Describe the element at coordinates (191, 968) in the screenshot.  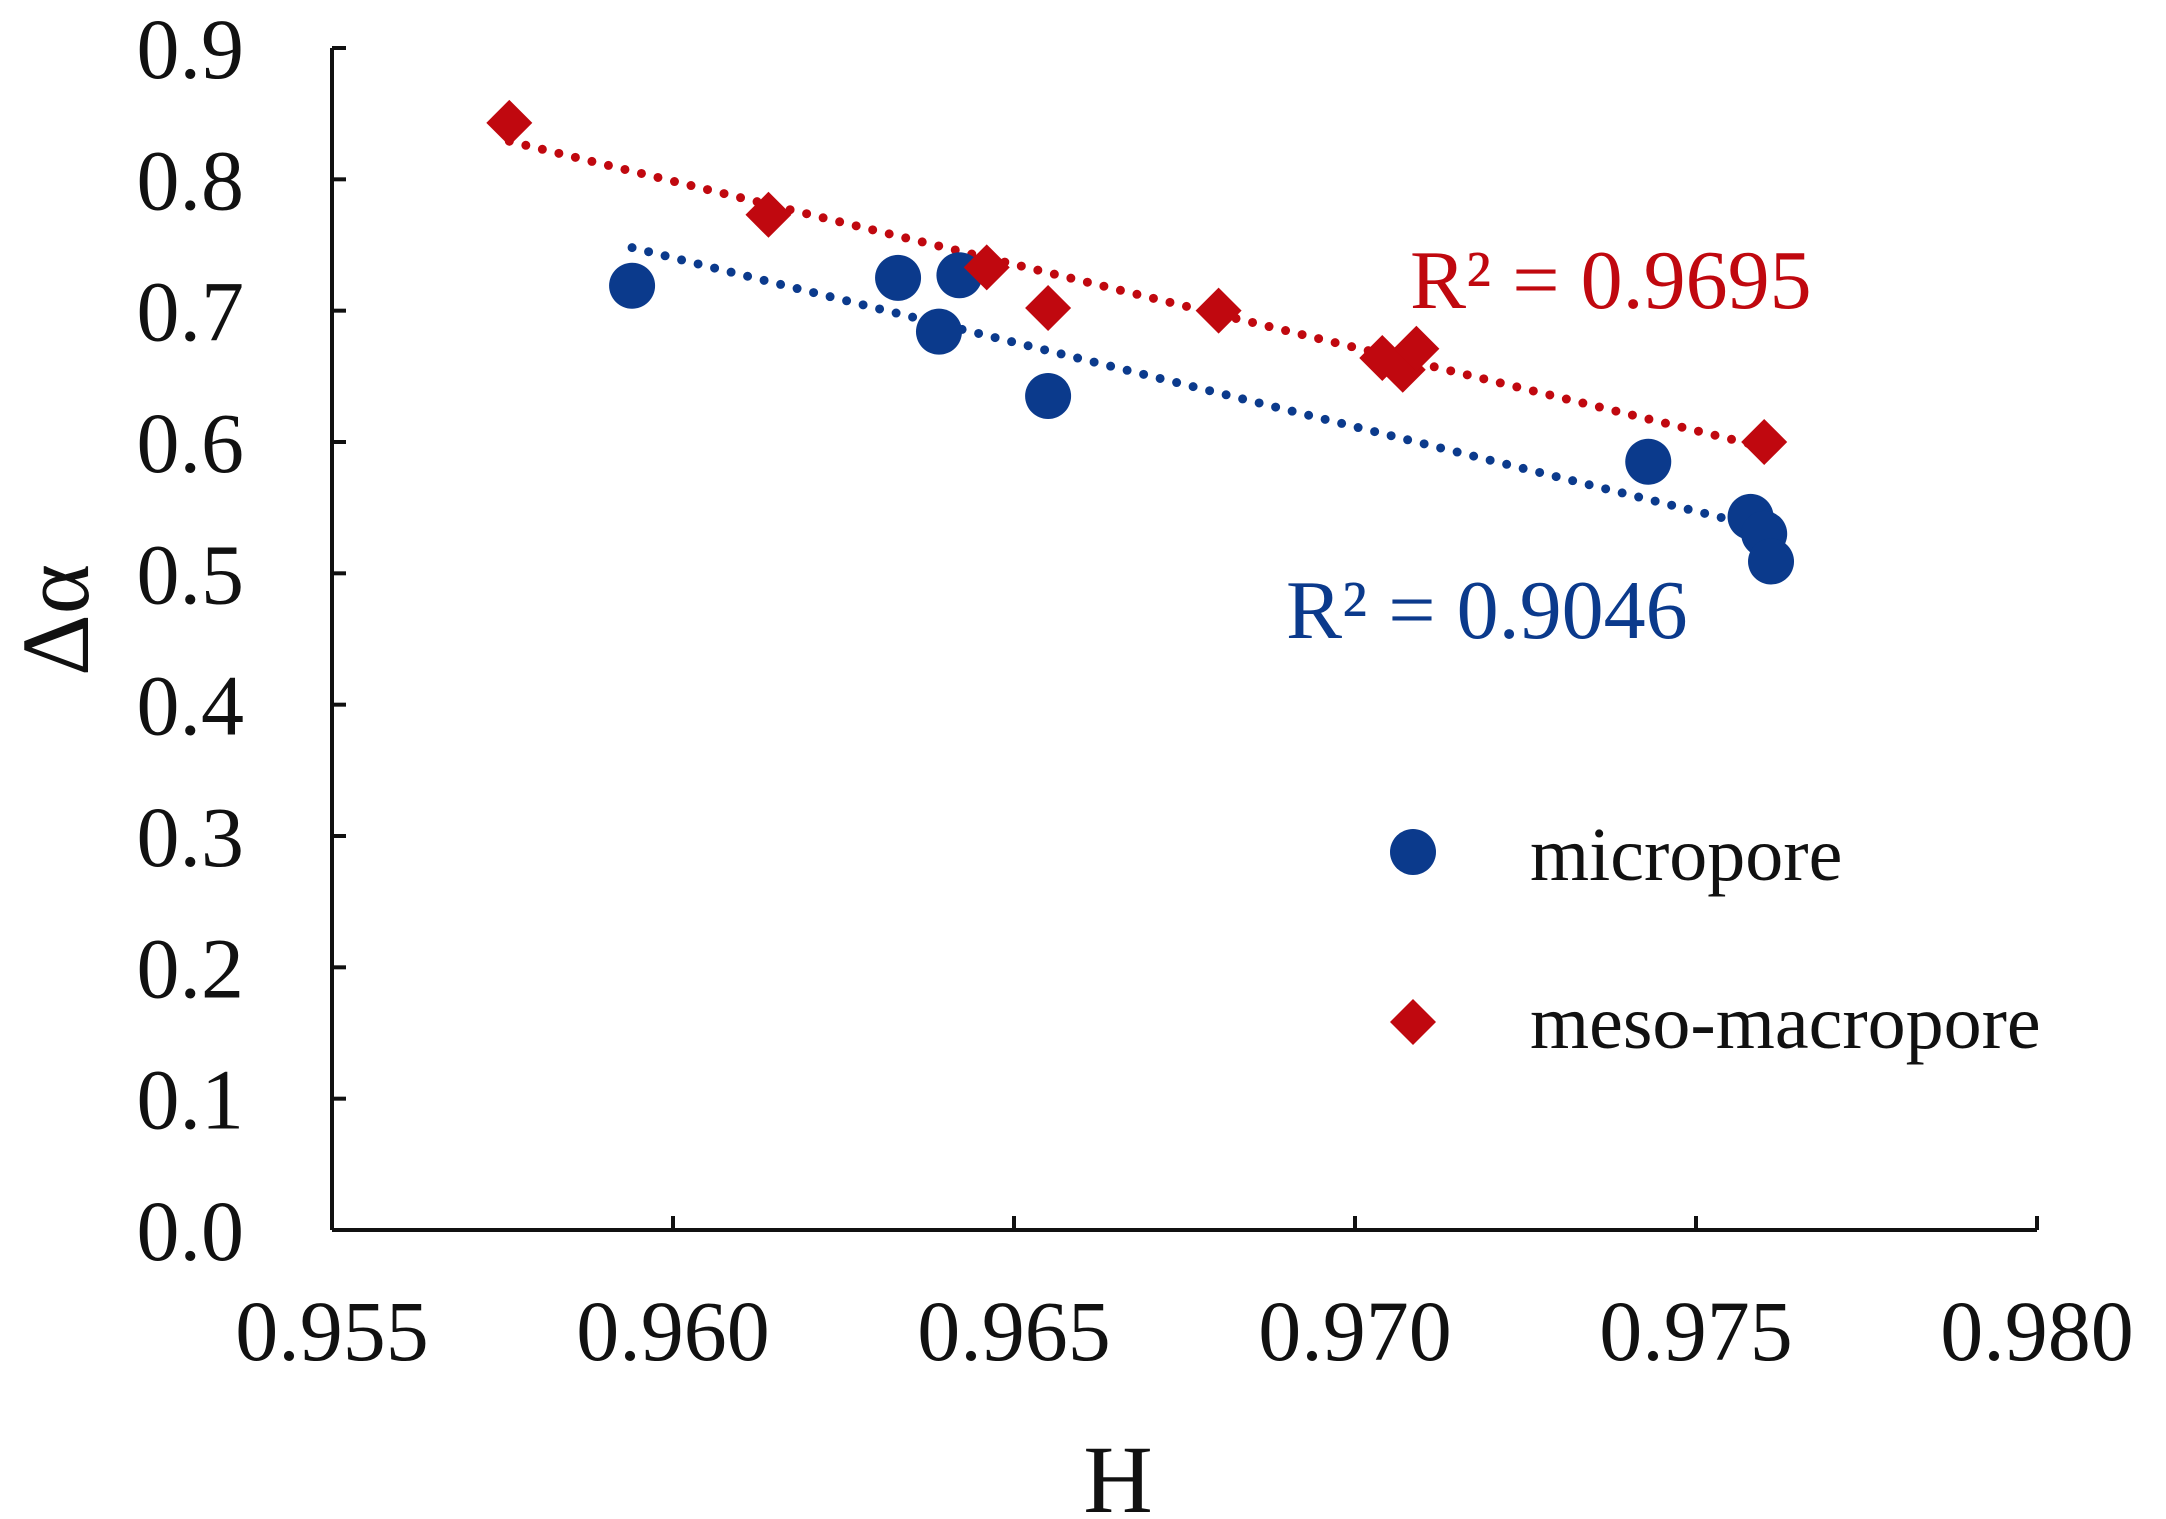
I see `y-tick-label: 0.2` at that location.